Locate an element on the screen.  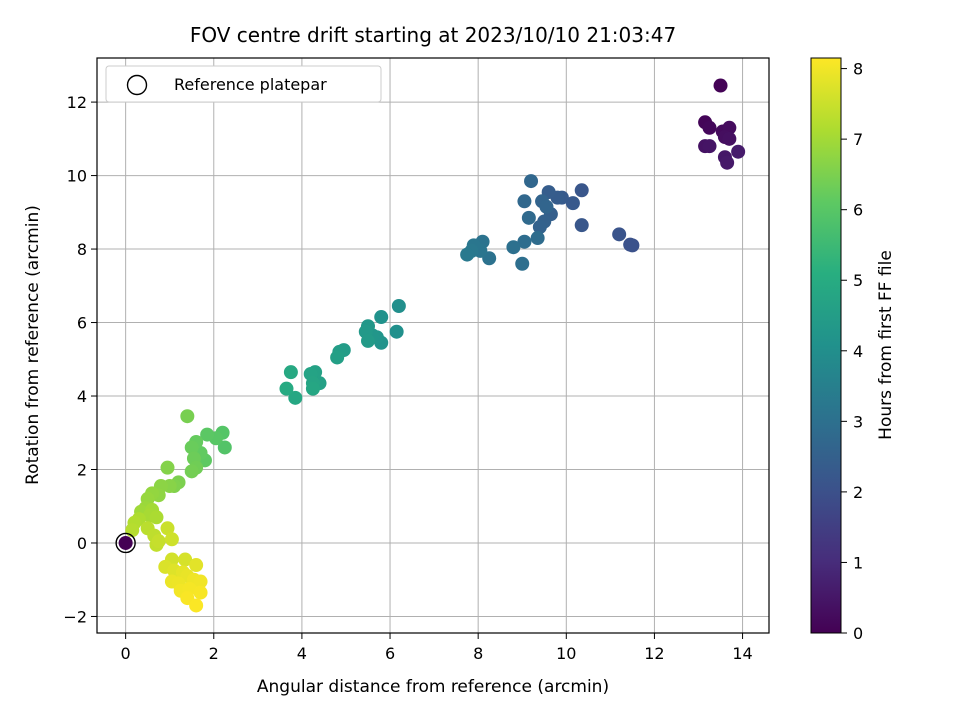
legend: Reference platepar is located at coordinates (243, 84).